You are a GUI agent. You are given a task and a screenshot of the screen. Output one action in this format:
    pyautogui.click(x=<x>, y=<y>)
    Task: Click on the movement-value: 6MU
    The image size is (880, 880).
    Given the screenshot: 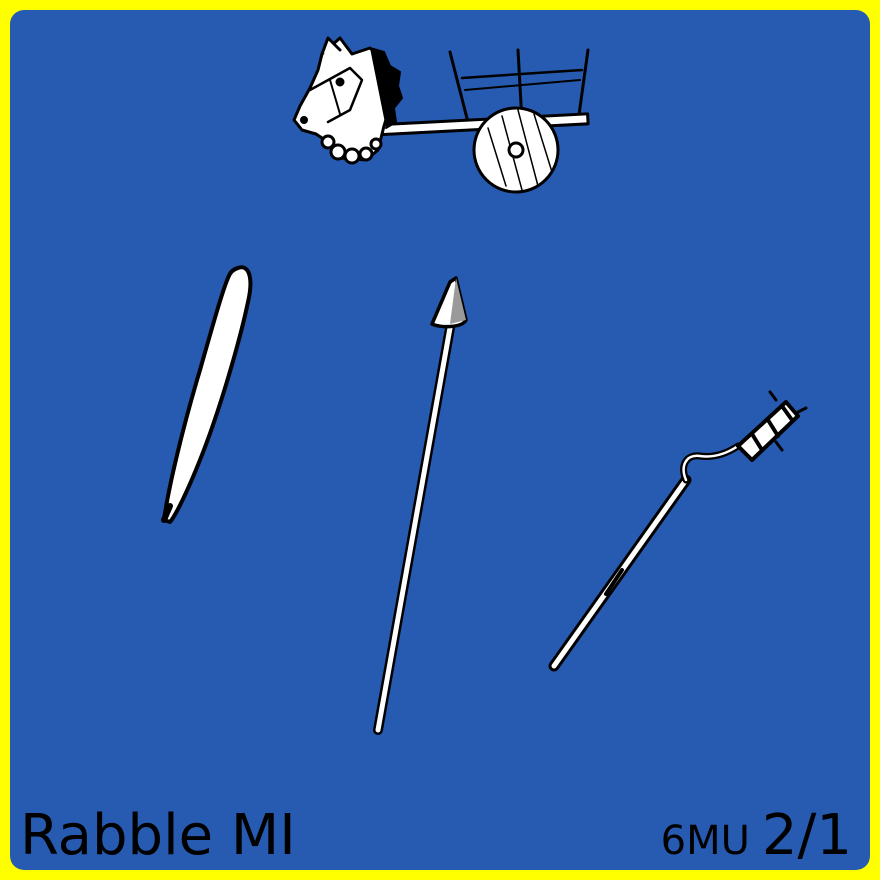 What is the action you would take?
    pyautogui.click(x=705, y=841)
    